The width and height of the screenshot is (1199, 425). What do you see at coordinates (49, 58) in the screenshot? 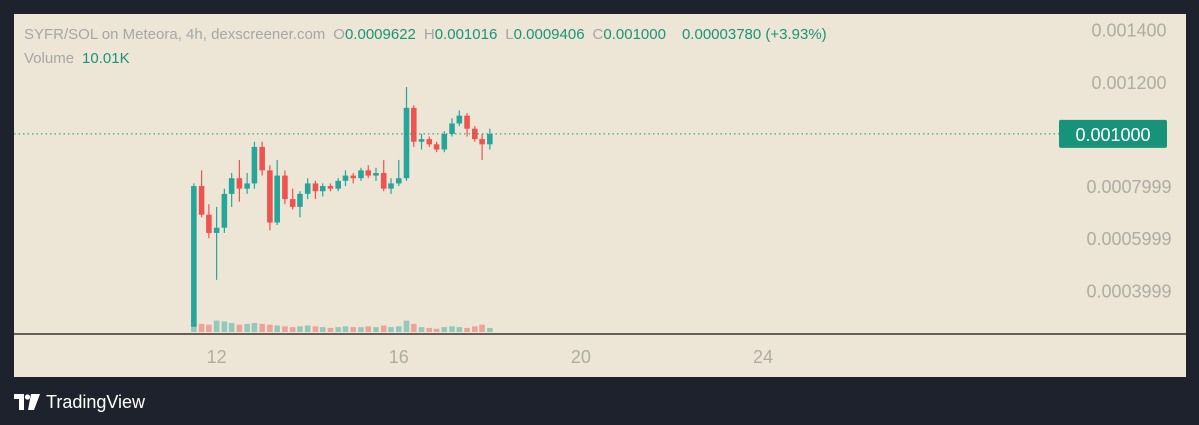
I see `volume-label: Volume` at bounding box center [49, 58].